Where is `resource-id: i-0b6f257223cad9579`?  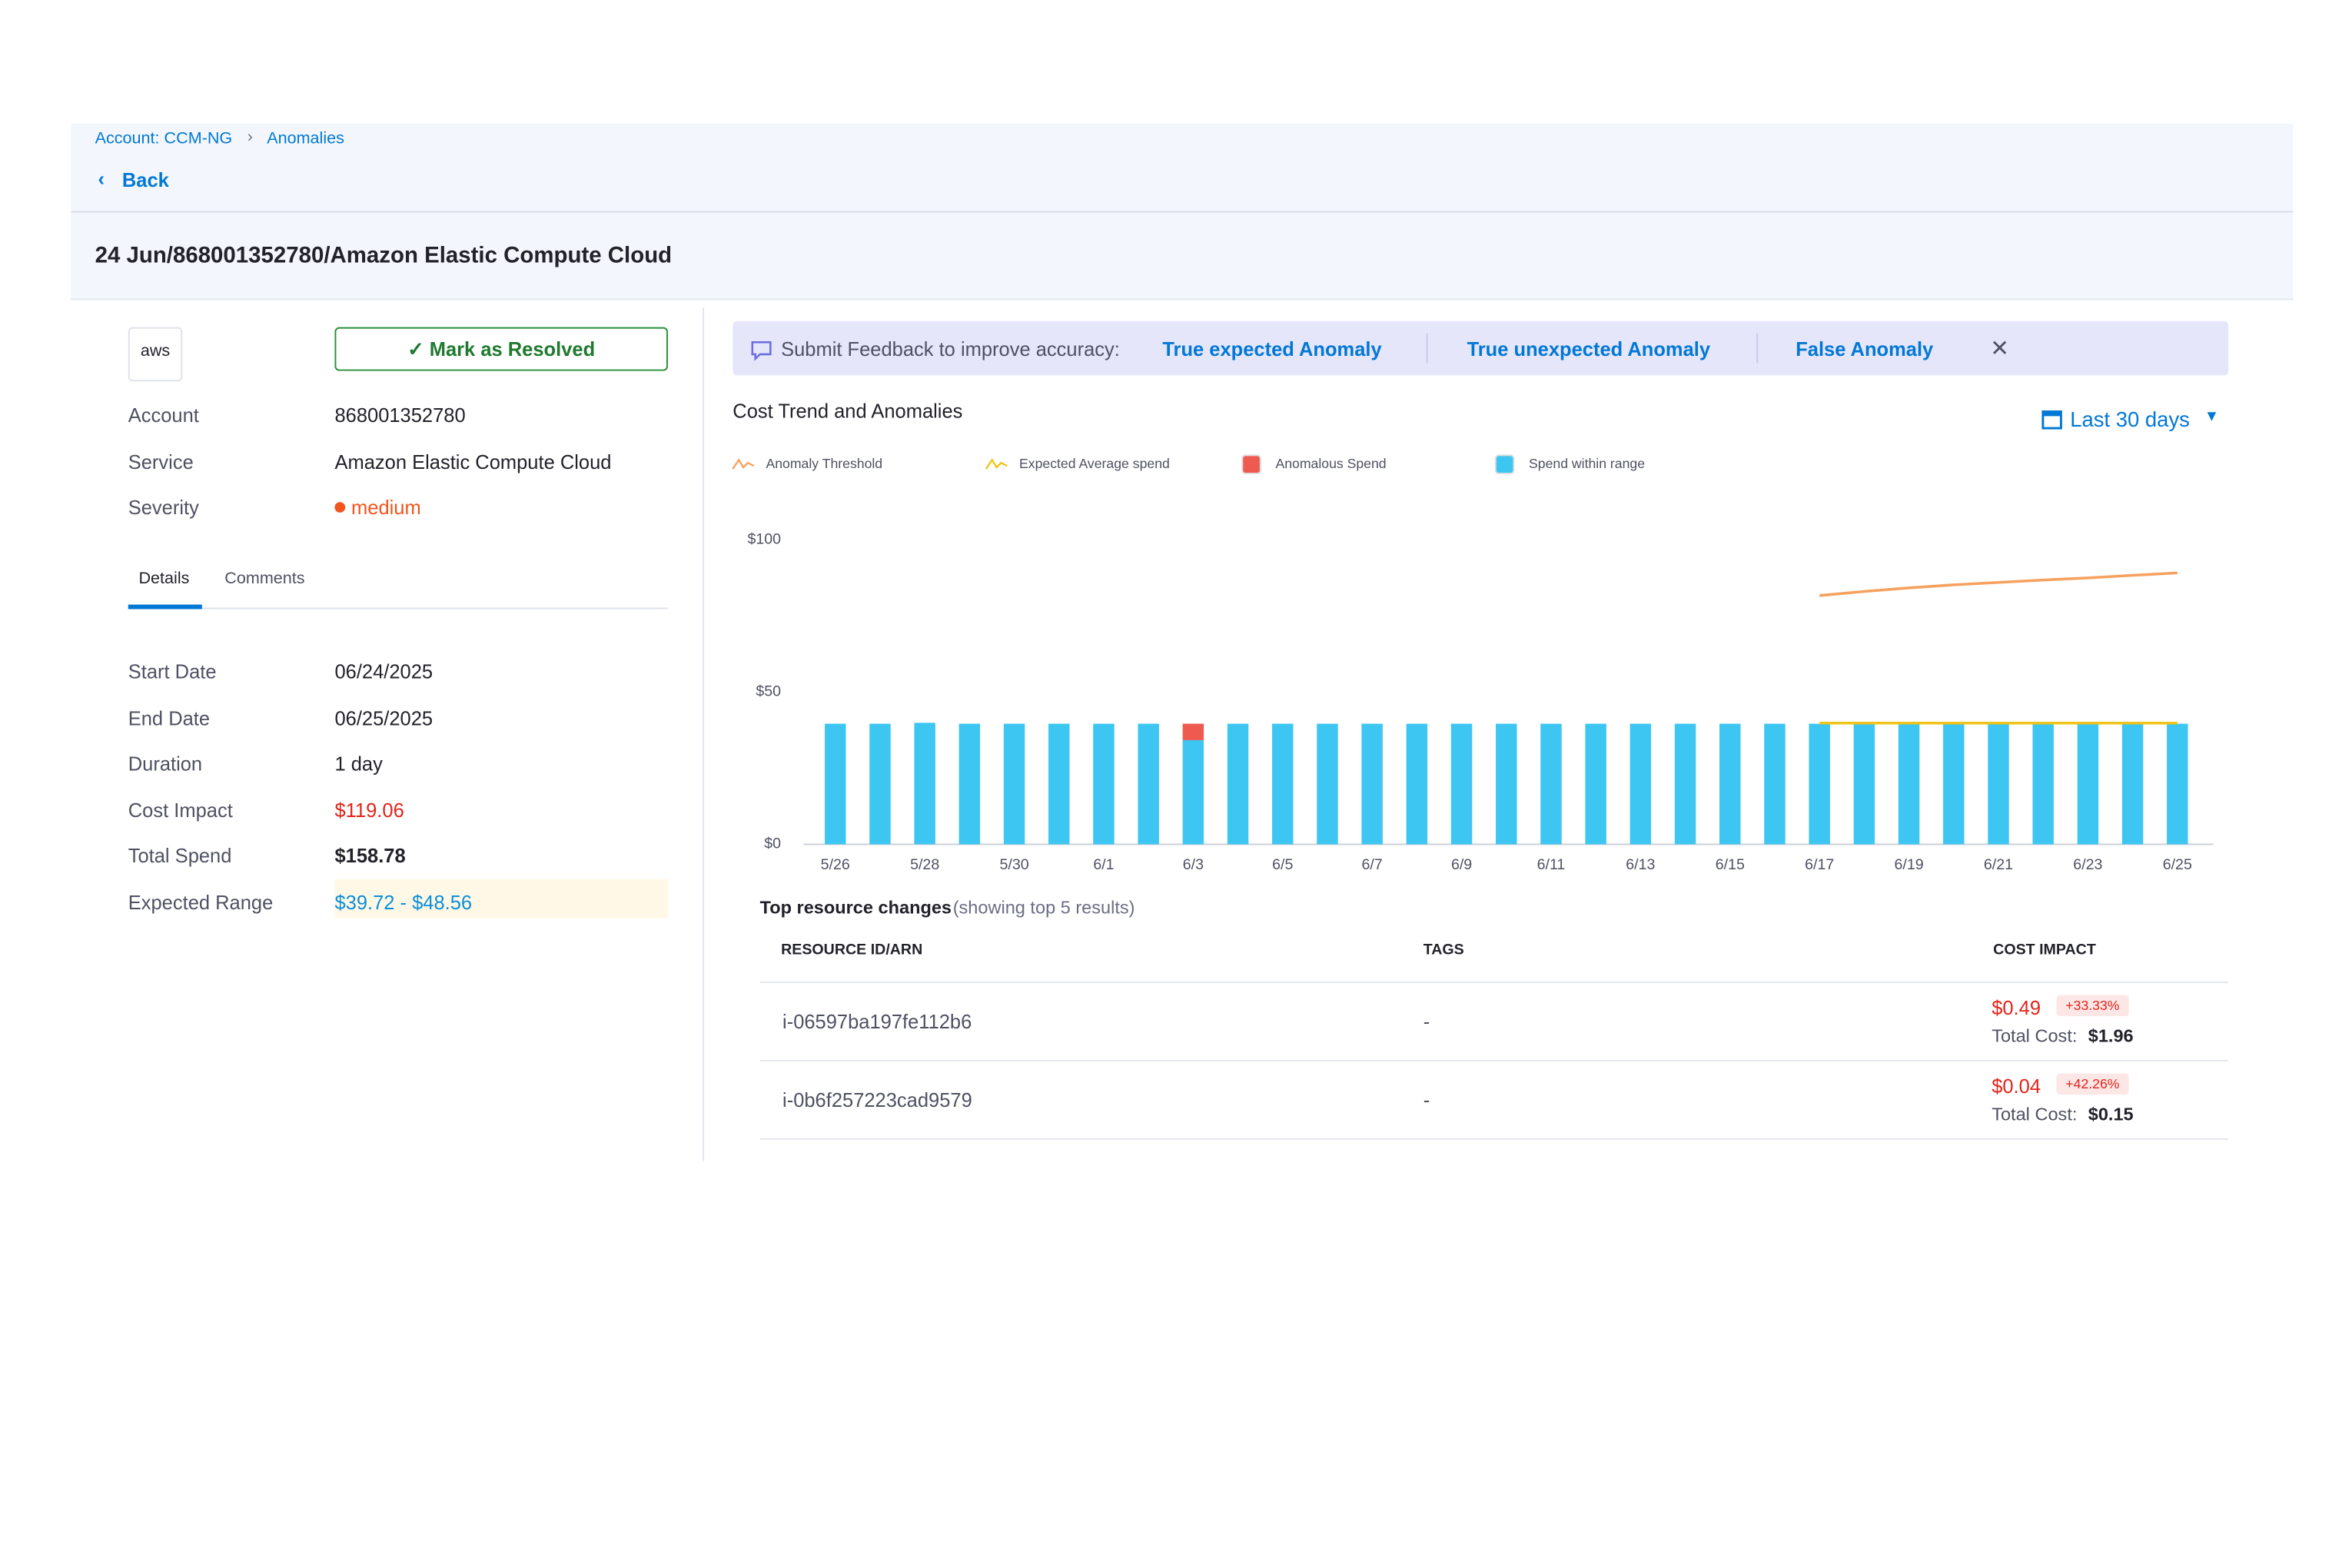 resource-id: i-0b6f257223cad9579 is located at coordinates (877, 1099).